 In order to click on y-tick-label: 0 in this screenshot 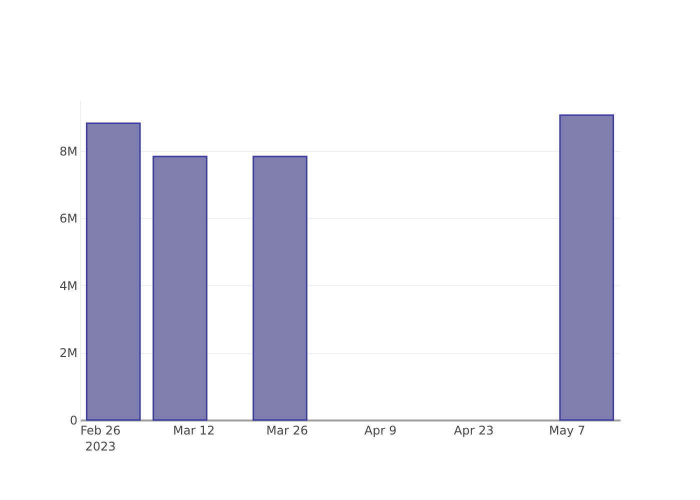, I will do `click(74, 421)`.